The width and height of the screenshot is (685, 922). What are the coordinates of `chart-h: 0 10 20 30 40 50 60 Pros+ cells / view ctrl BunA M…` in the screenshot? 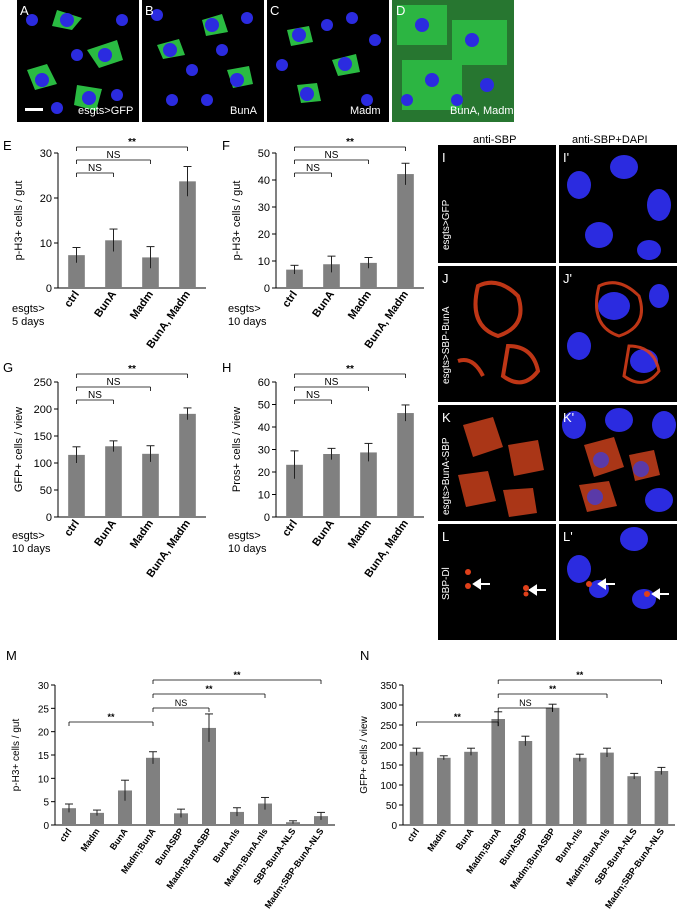 It's located at (325, 487).